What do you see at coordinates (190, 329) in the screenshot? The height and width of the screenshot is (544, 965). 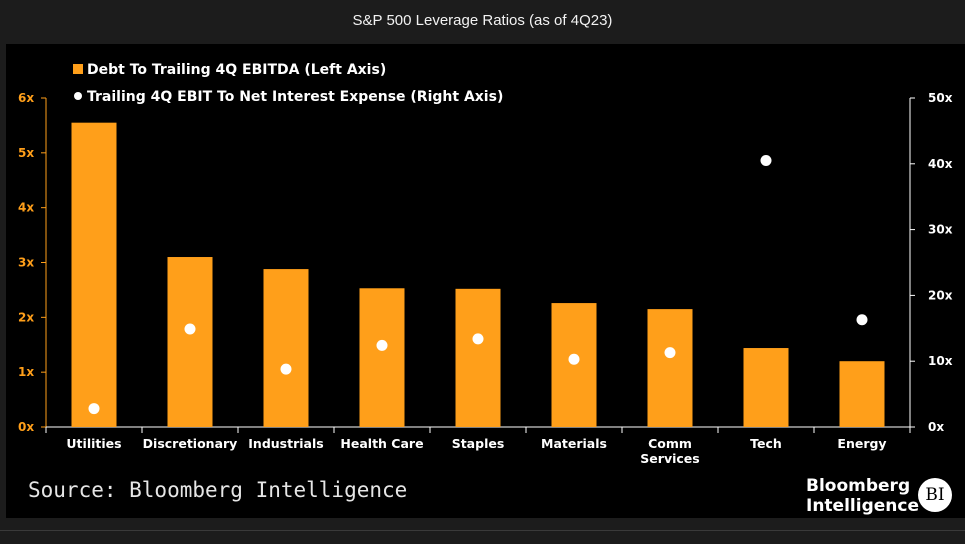 I see `dot-discretionary` at bounding box center [190, 329].